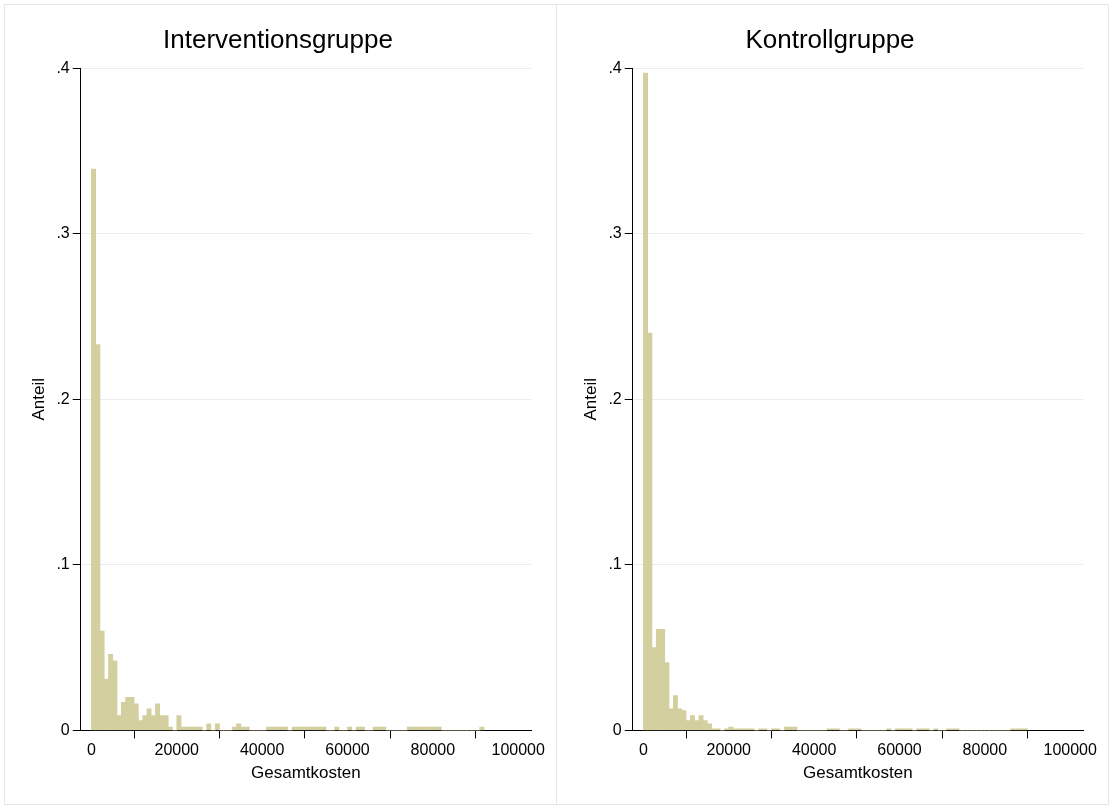 Image resolution: width=1113 pixels, height=809 pixels. What do you see at coordinates (278, 38) in the screenshot?
I see `chart-title: Interventionsgruppe` at bounding box center [278, 38].